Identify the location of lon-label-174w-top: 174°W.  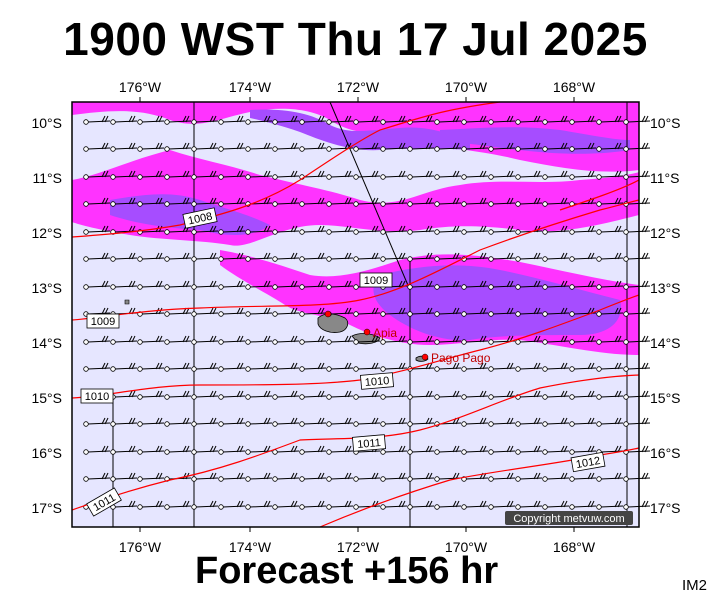
(250, 87).